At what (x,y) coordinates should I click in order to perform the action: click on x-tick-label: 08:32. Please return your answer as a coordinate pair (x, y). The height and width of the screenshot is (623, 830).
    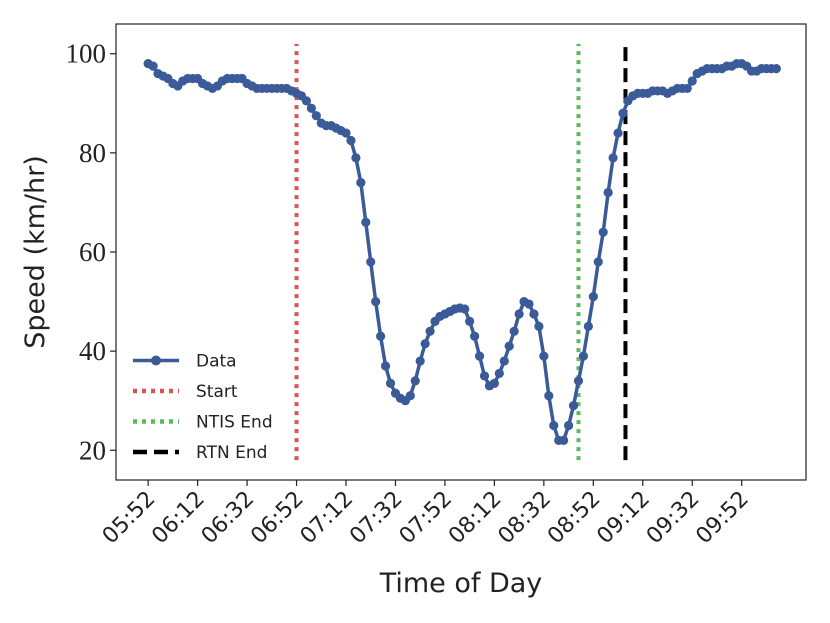
    Looking at the image, I should click on (525, 518).